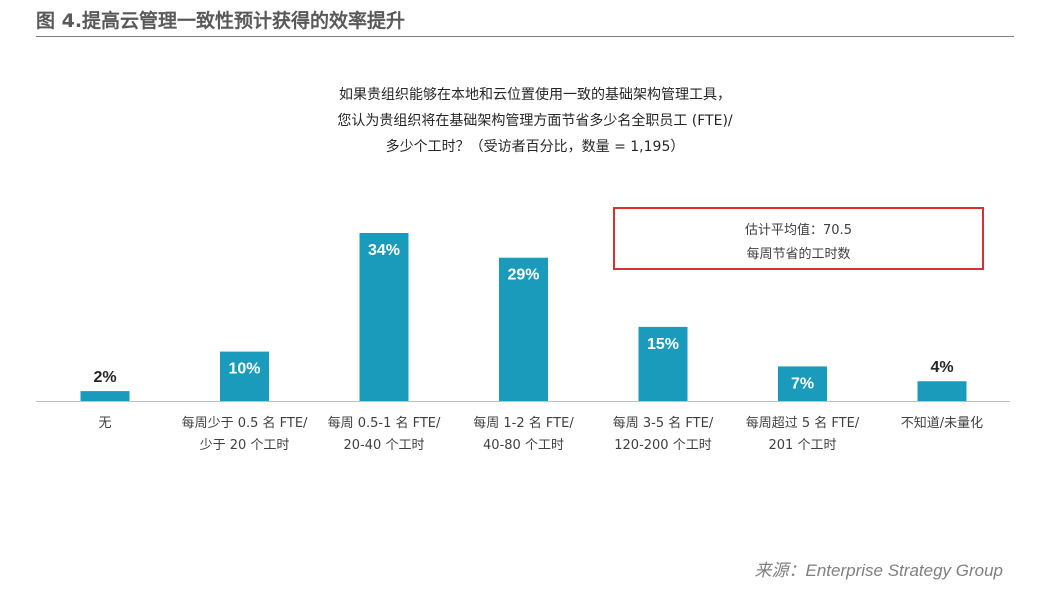  Describe the element at coordinates (104, 423) in the screenshot. I see `category-label-0-line-0: 无` at that location.